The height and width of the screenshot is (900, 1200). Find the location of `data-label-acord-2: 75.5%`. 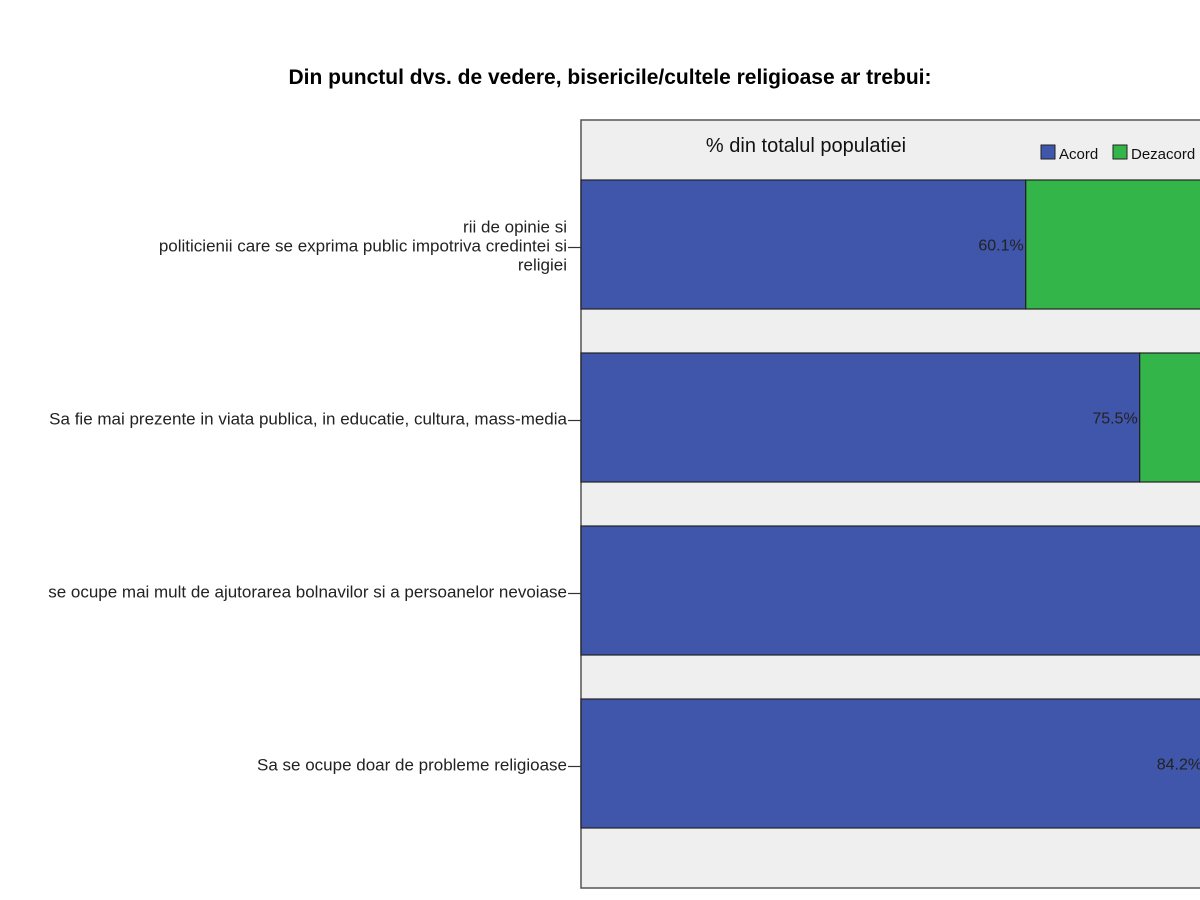

data-label-acord-2: 75.5% is located at coordinates (1114, 419).